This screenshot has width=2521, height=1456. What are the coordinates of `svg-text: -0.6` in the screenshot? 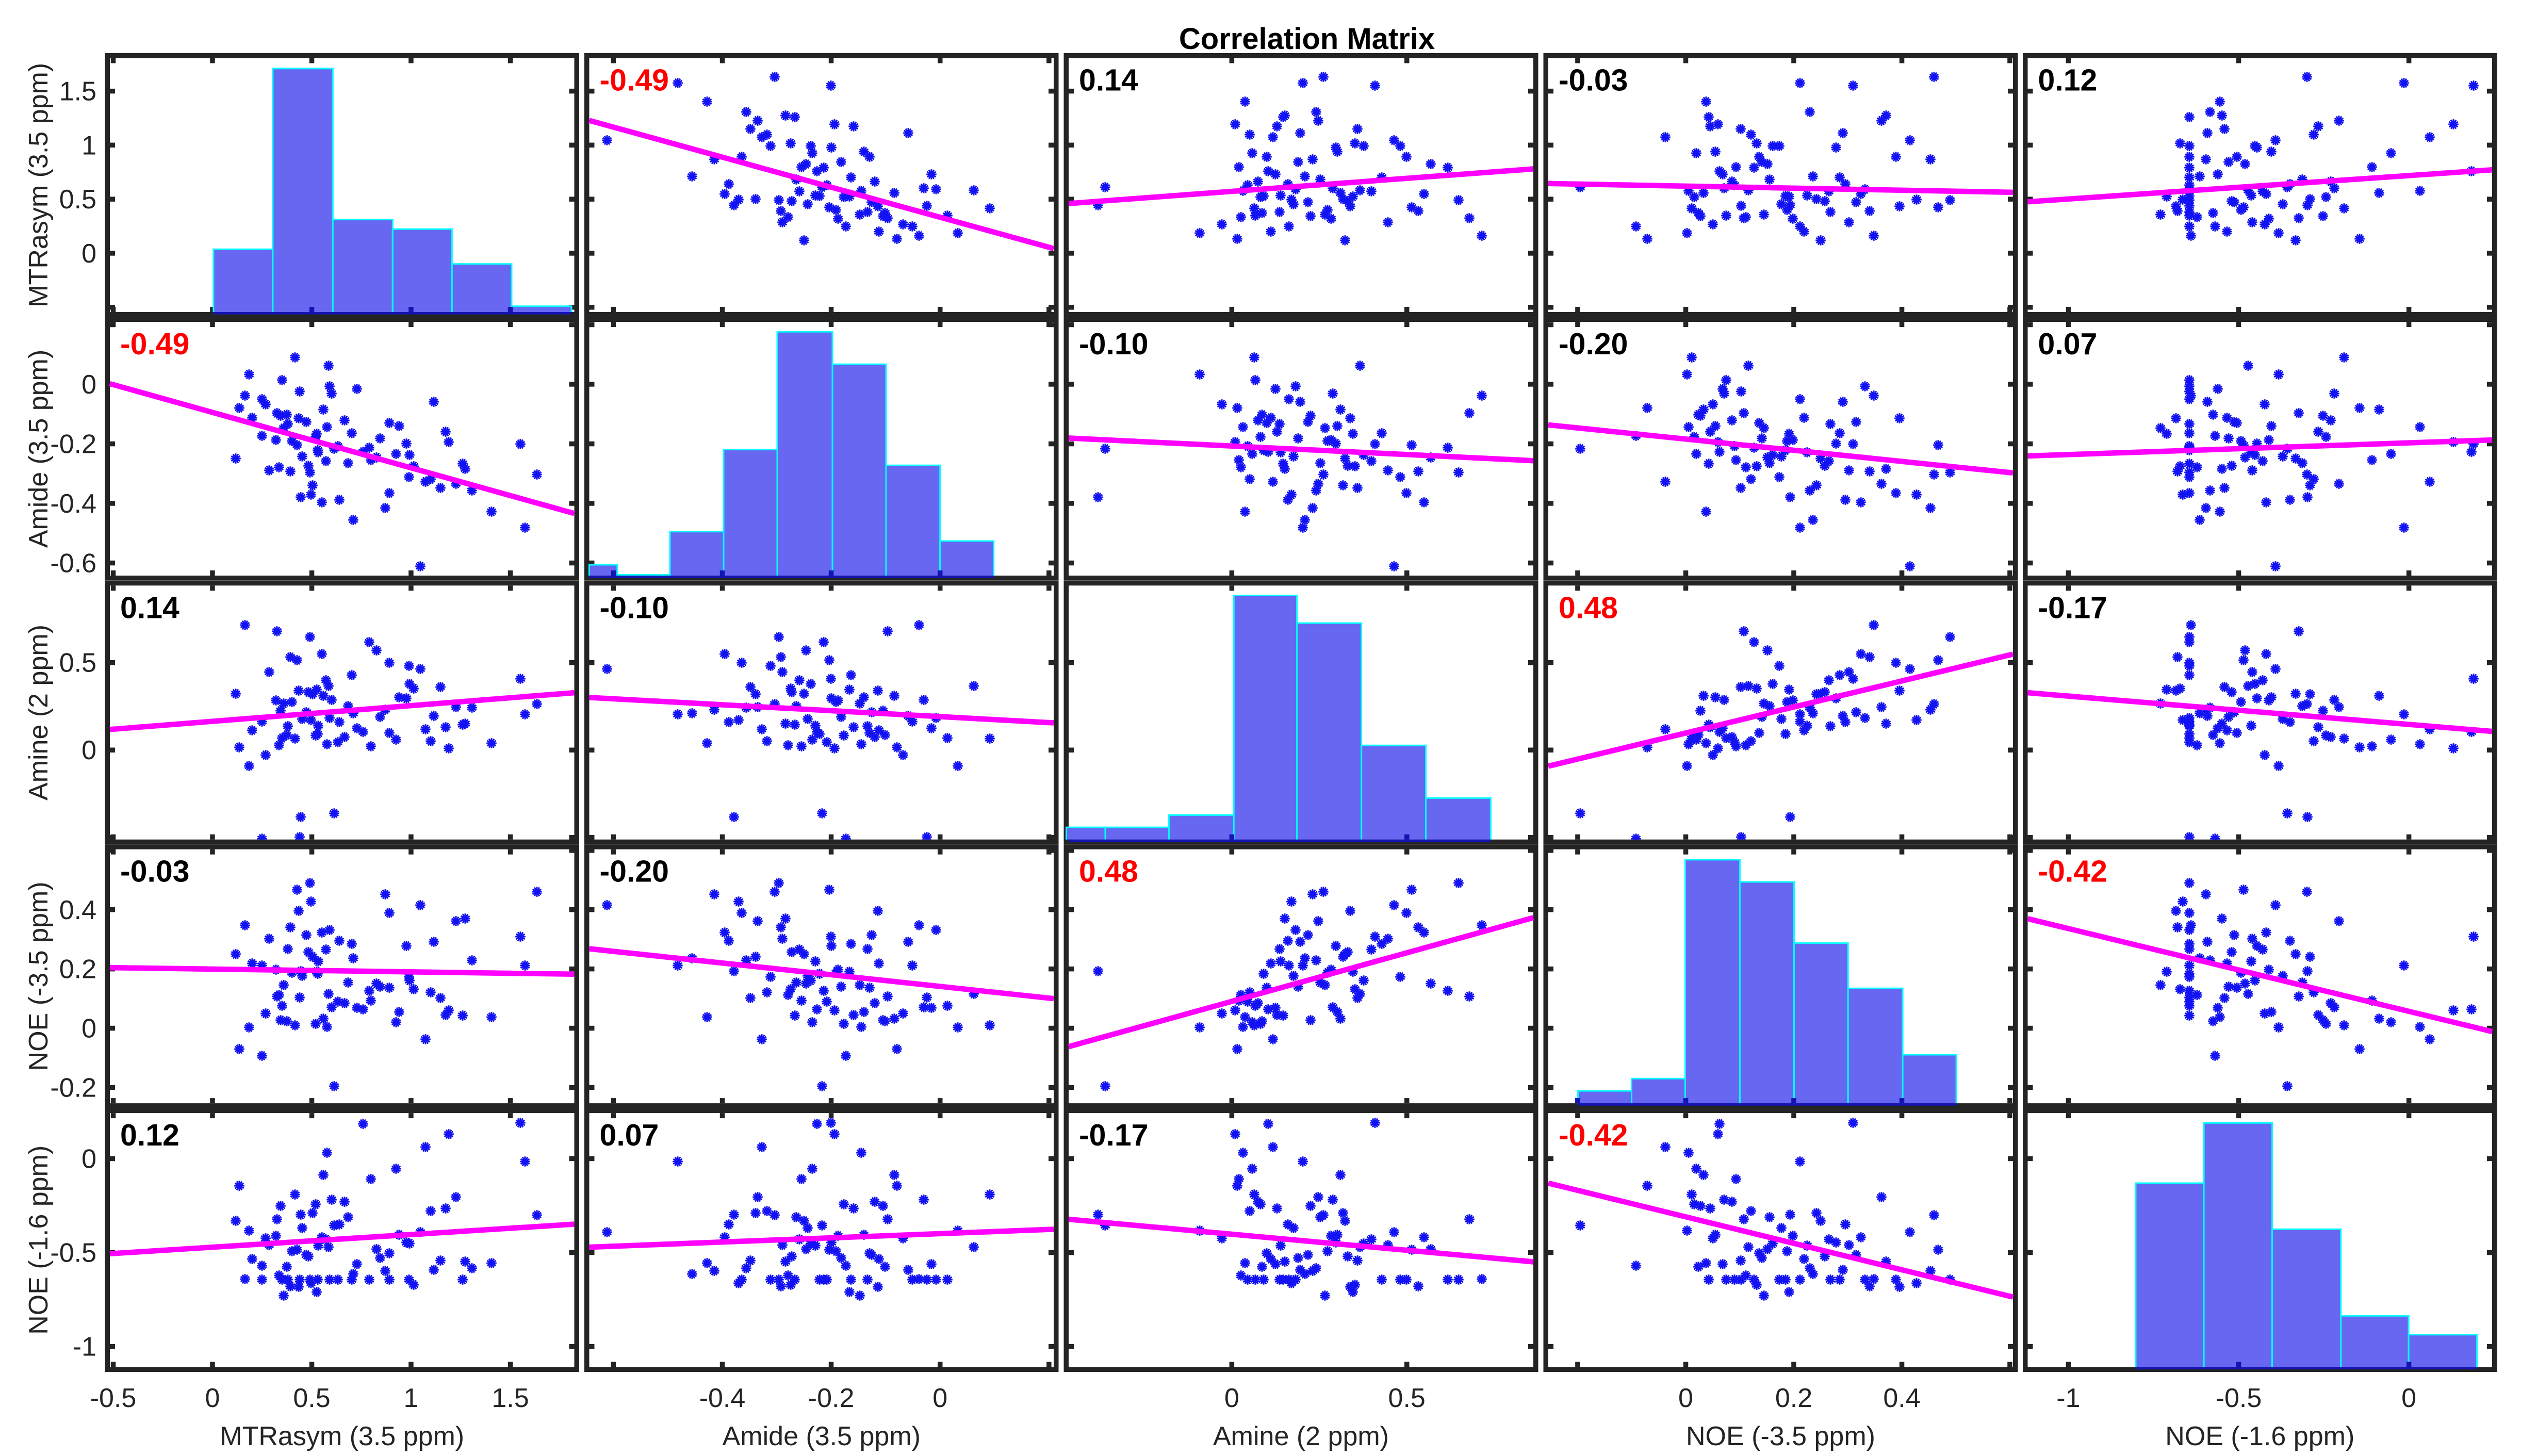 It's located at (73, 564).